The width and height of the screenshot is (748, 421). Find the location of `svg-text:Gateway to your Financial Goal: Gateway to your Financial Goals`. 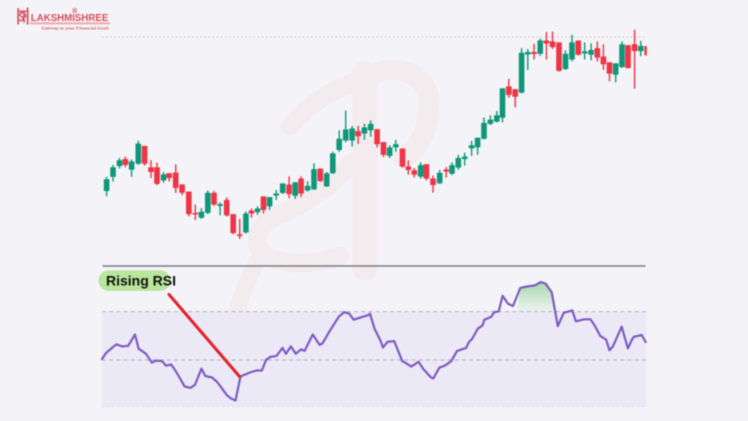

svg-text:Gateway to your Financial Goal: Gateway to your Financial Goals is located at coordinates (76, 27).